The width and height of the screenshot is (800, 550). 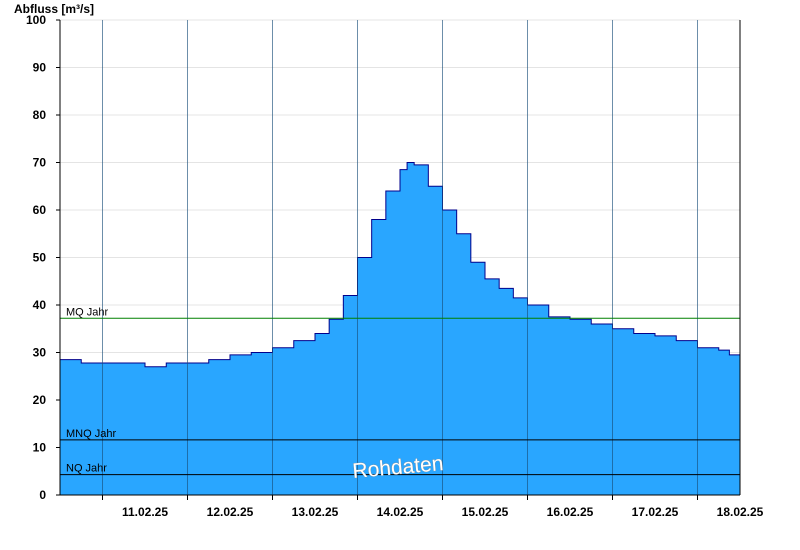 I want to click on x-tick-label: 12.02.25, so click(x=230, y=512).